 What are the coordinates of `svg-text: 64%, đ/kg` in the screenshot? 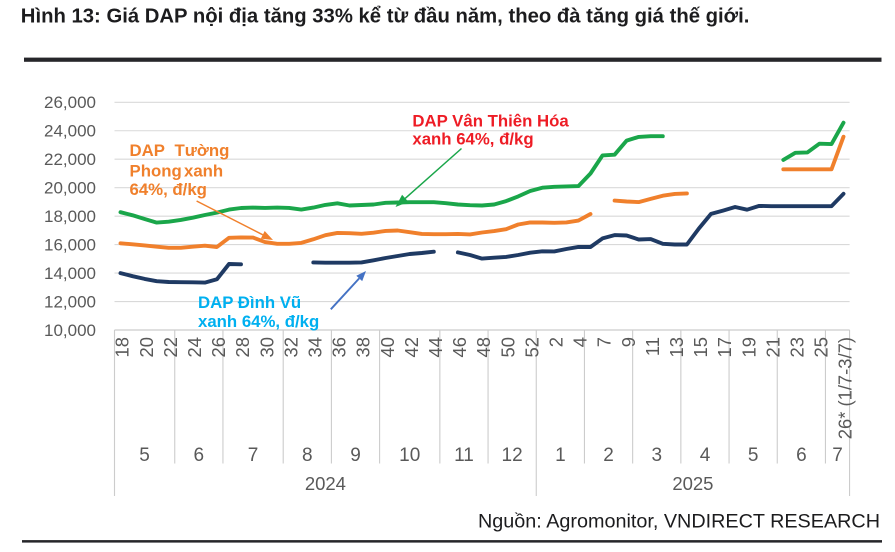 It's located at (168, 189).